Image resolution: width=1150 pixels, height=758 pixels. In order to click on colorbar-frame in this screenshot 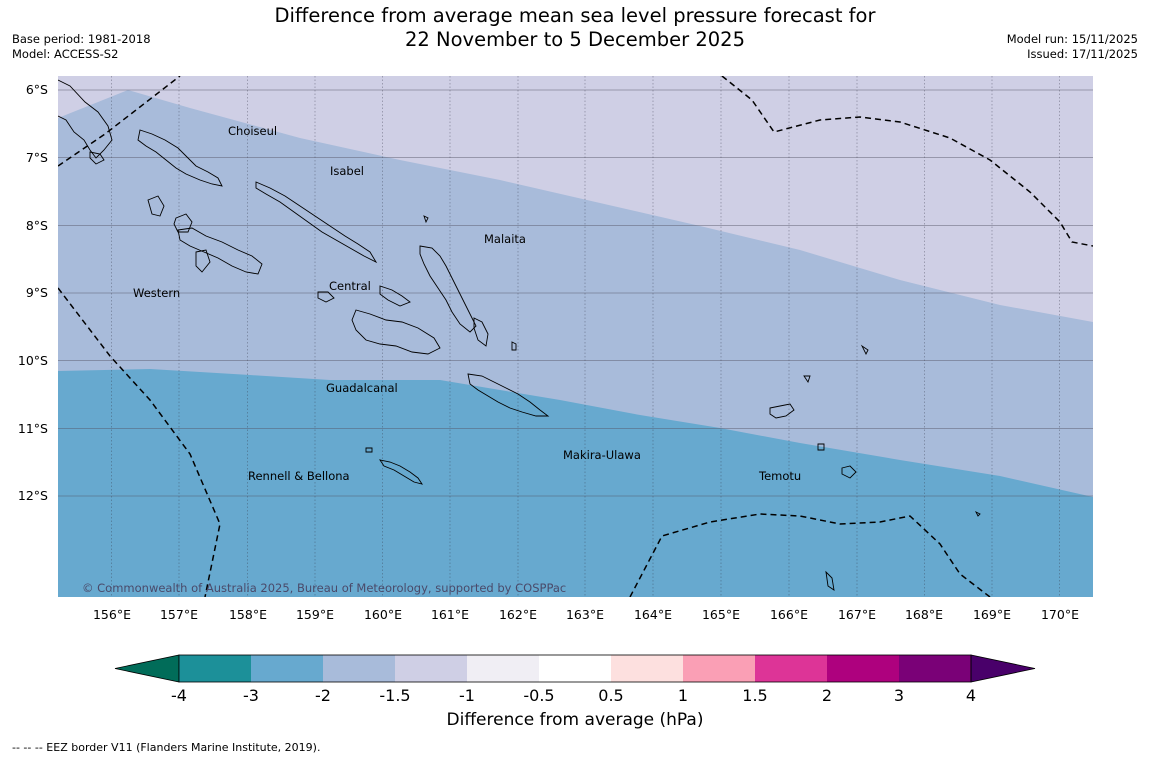, I will do `click(575, 668)`.